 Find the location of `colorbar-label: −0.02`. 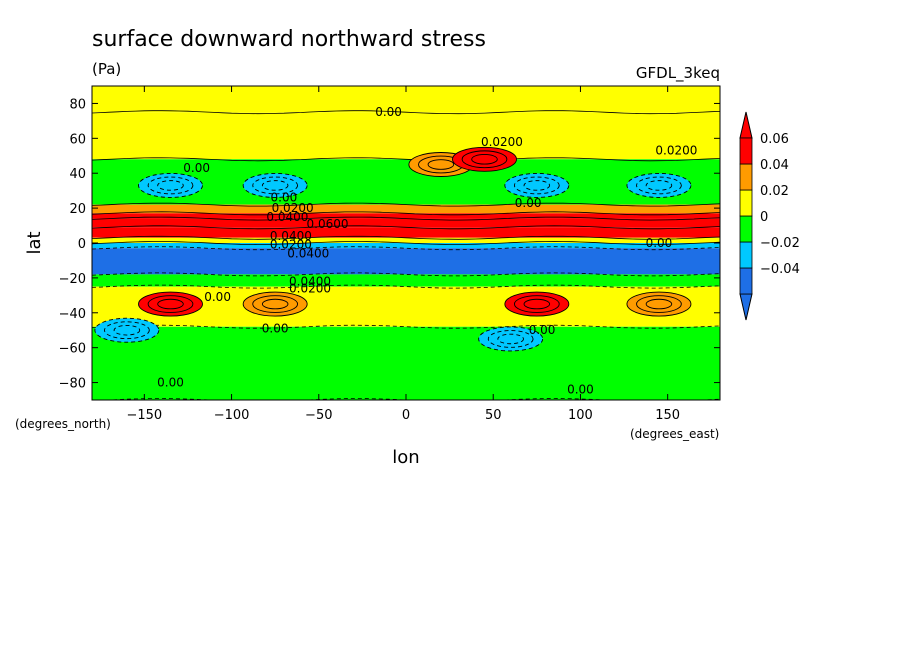

colorbar-label: −0.02 is located at coordinates (780, 243).